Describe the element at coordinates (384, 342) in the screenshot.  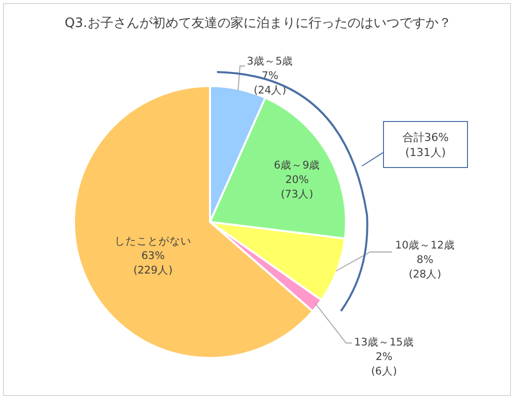
I see `slice-label: 13歳～15歳` at that location.